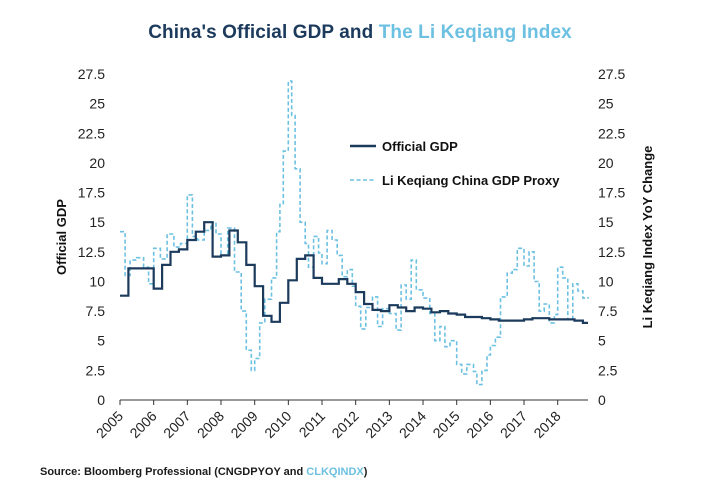 The width and height of the screenshot is (720, 500). What do you see at coordinates (378, 424) in the screenshot?
I see `x-tick-label: 2013` at bounding box center [378, 424].